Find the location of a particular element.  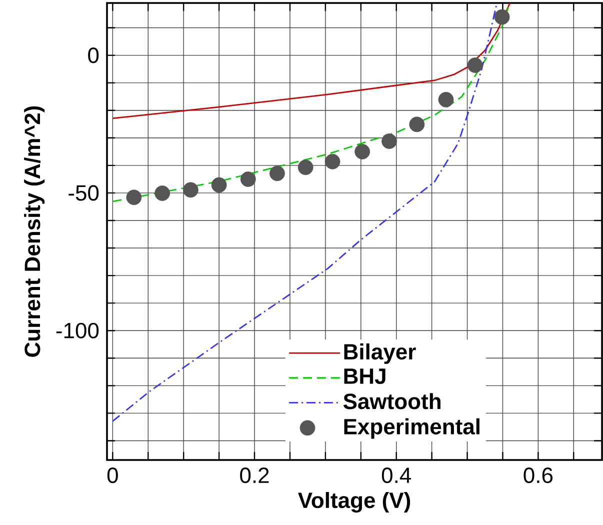

x-axis-title: Voltage (V) is located at coordinates (354, 502).